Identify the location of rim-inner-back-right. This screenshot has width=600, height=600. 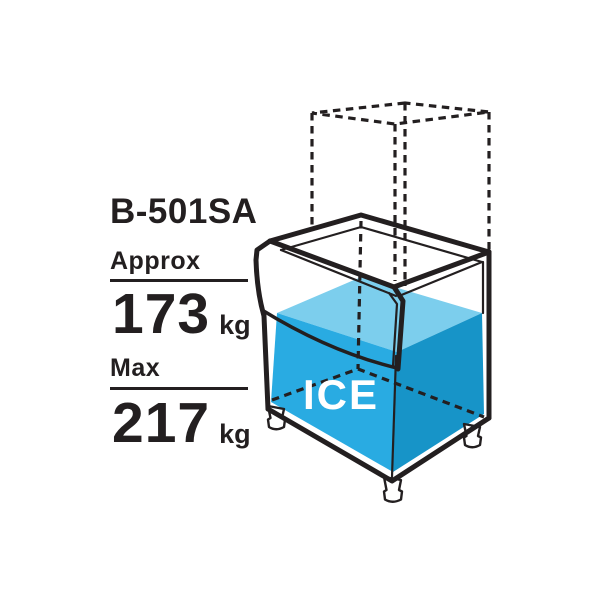
(421, 244).